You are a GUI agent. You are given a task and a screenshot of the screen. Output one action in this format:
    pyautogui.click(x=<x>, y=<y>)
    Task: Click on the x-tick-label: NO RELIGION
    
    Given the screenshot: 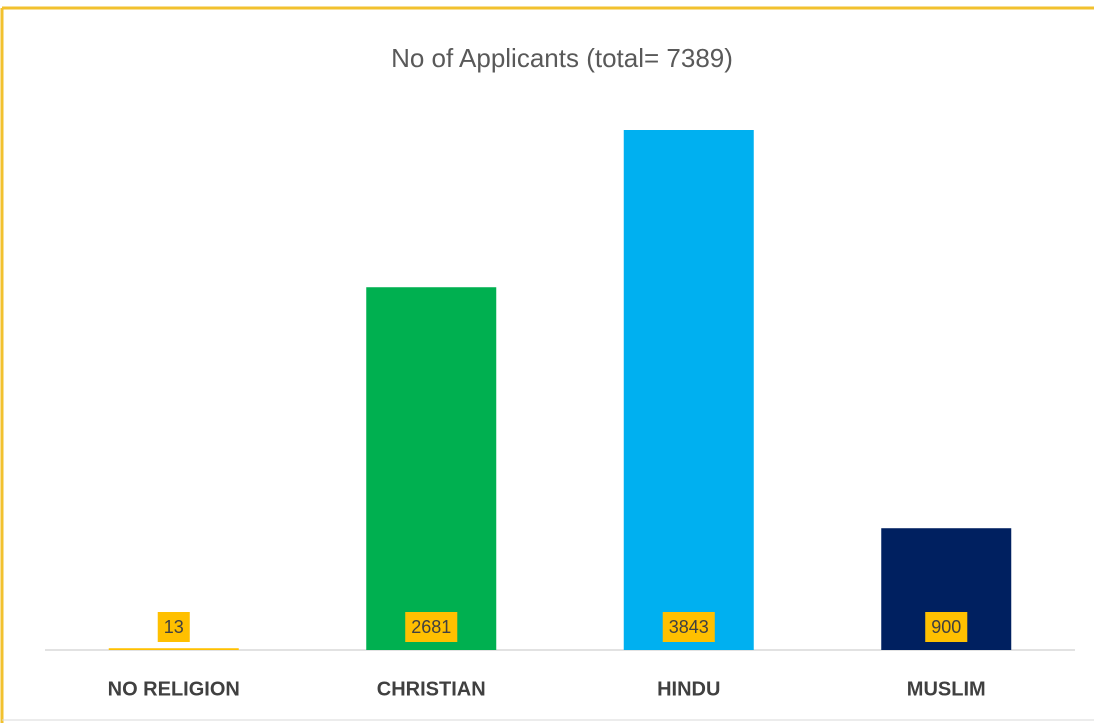 What is the action you would take?
    pyautogui.click(x=174, y=689)
    